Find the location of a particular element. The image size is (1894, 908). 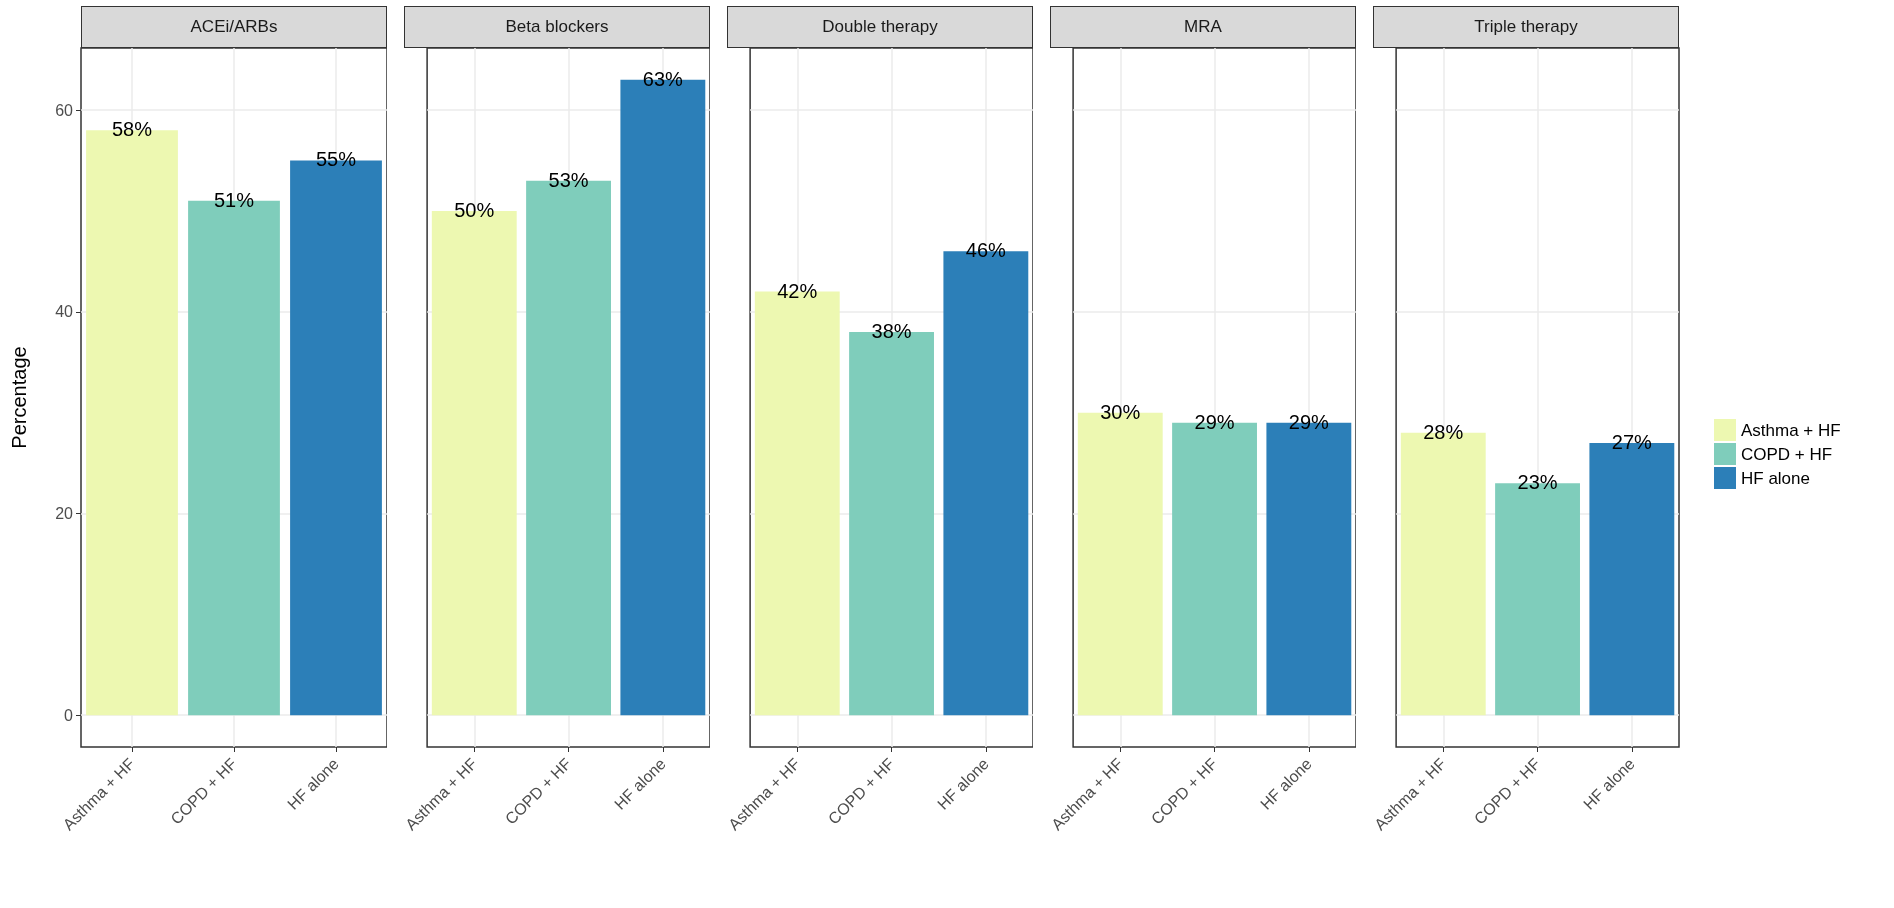

y-tick-label: 60 is located at coordinates (64, 110).